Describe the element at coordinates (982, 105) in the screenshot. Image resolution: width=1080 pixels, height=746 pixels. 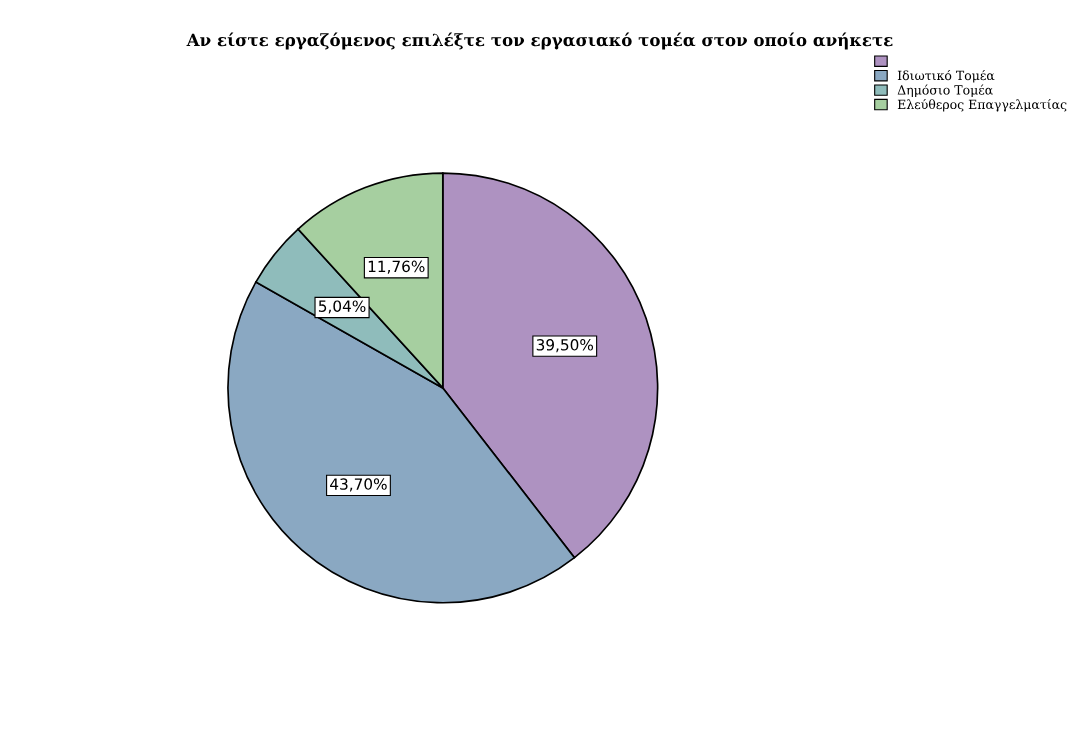
I see `legend-label: Ελεύθερος Επαγγελματίας` at that location.